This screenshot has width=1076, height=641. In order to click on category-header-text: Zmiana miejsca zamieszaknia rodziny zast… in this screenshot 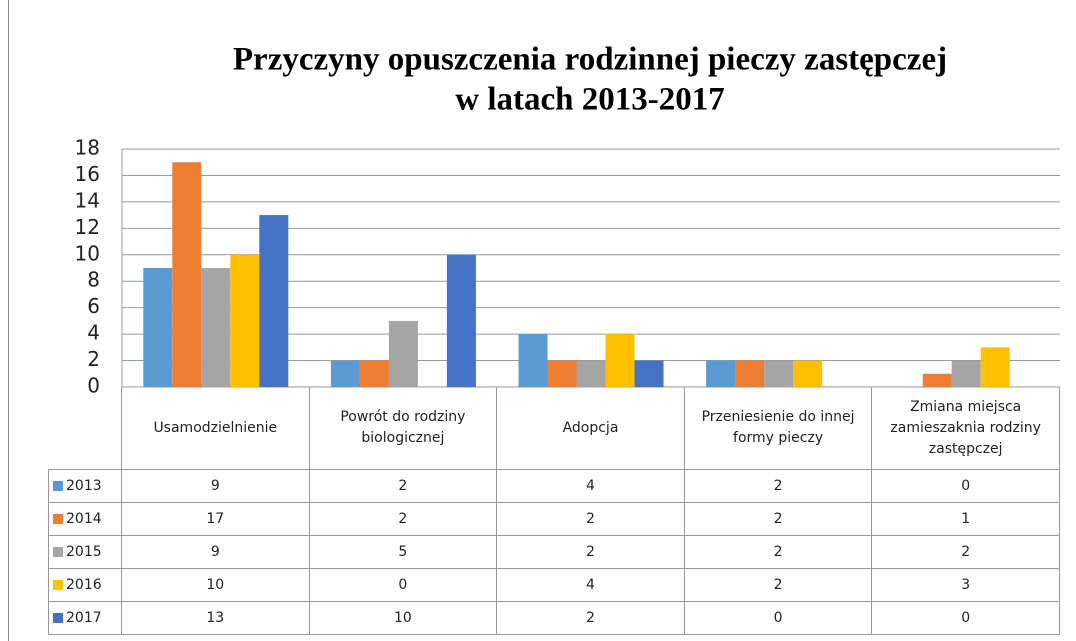, I will do `click(965, 427)`.